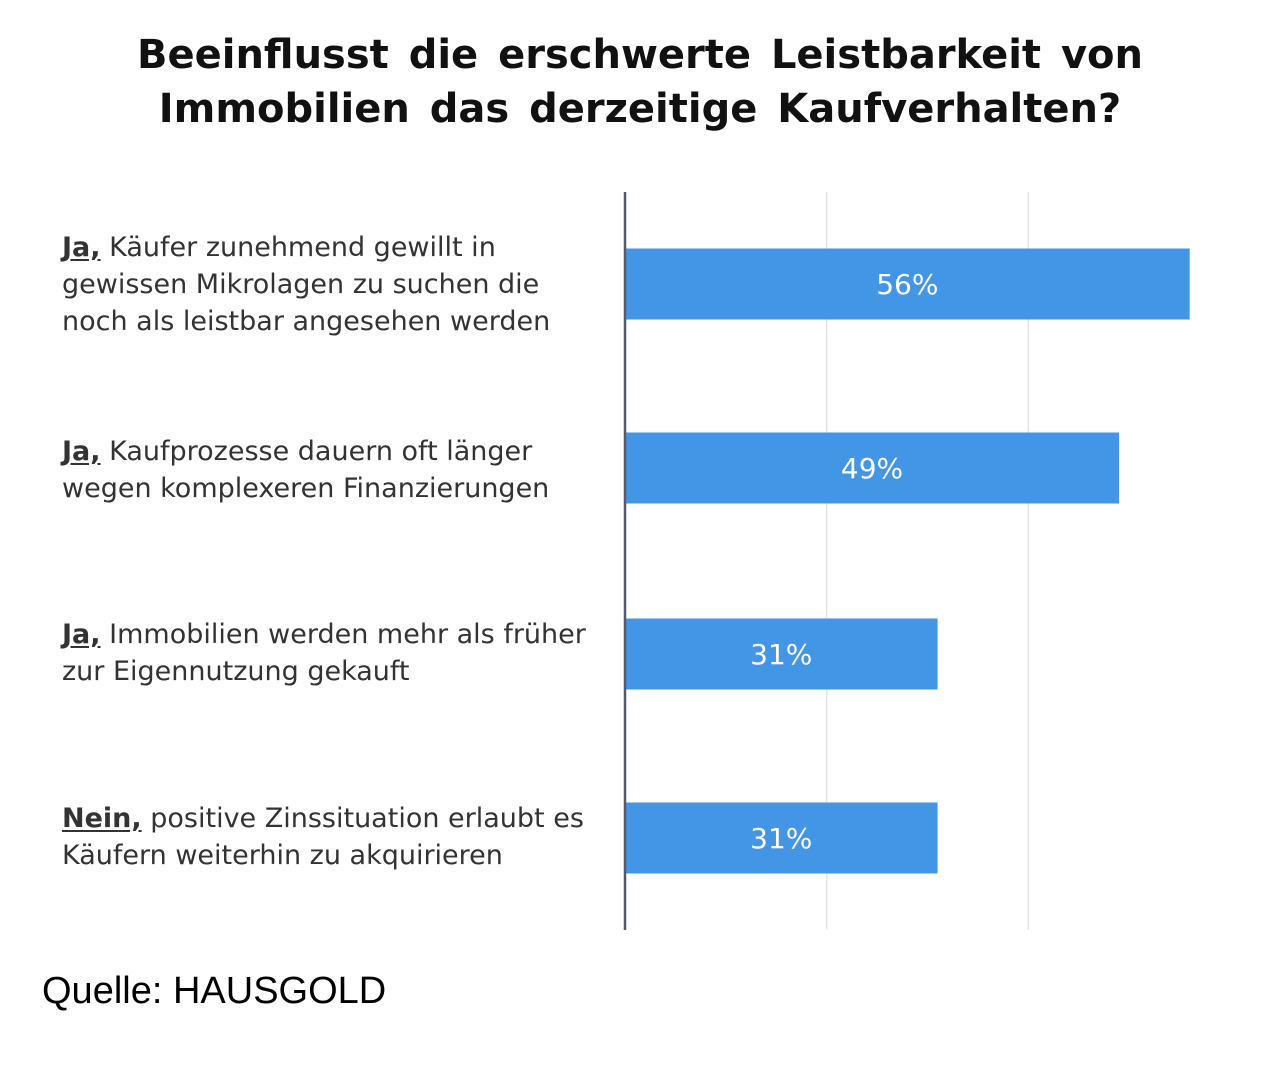  What do you see at coordinates (81, 451) in the screenshot?
I see `category-lead-2: Ja,` at bounding box center [81, 451].